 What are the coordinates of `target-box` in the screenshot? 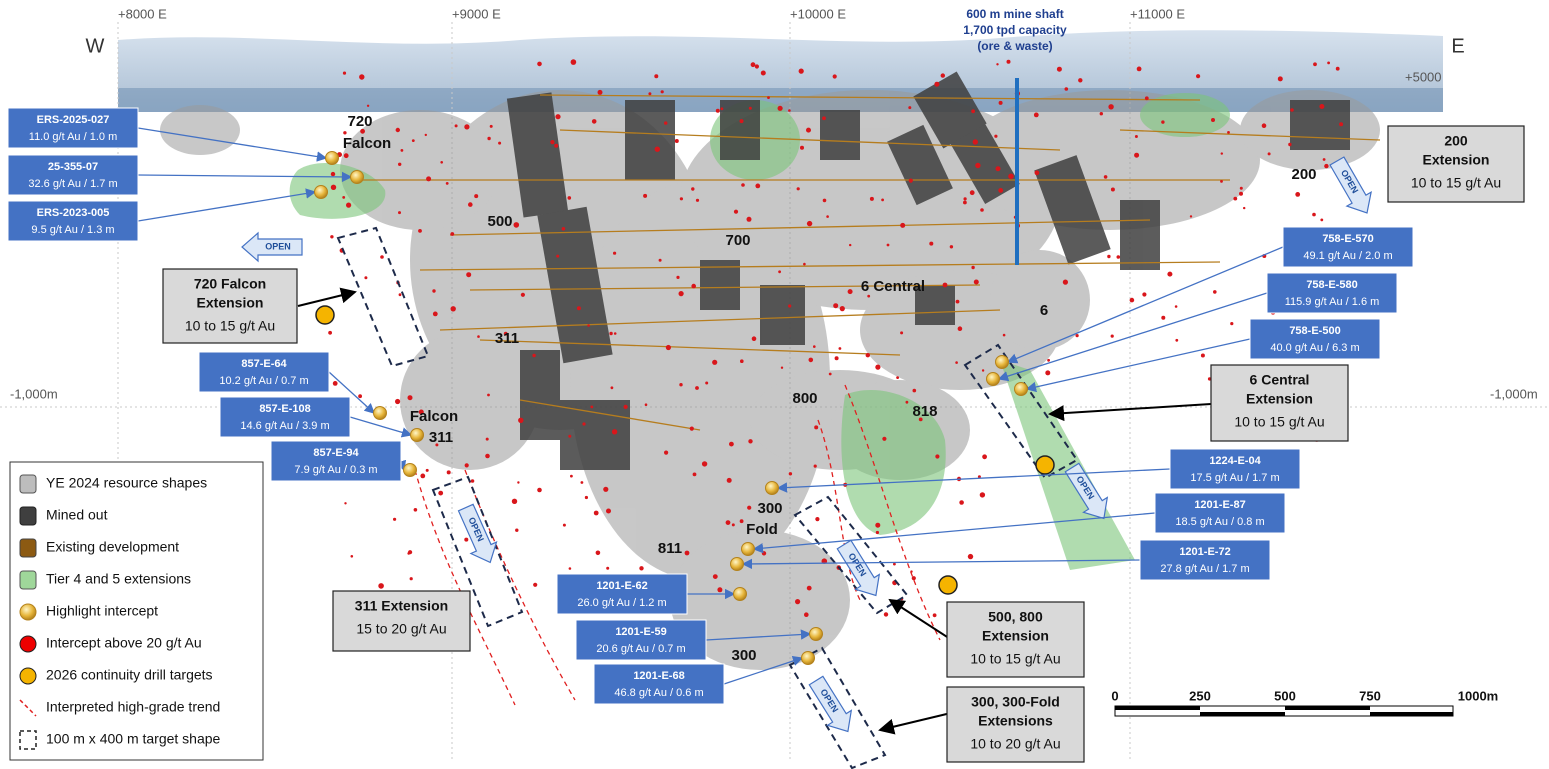 It's located at (401, 621).